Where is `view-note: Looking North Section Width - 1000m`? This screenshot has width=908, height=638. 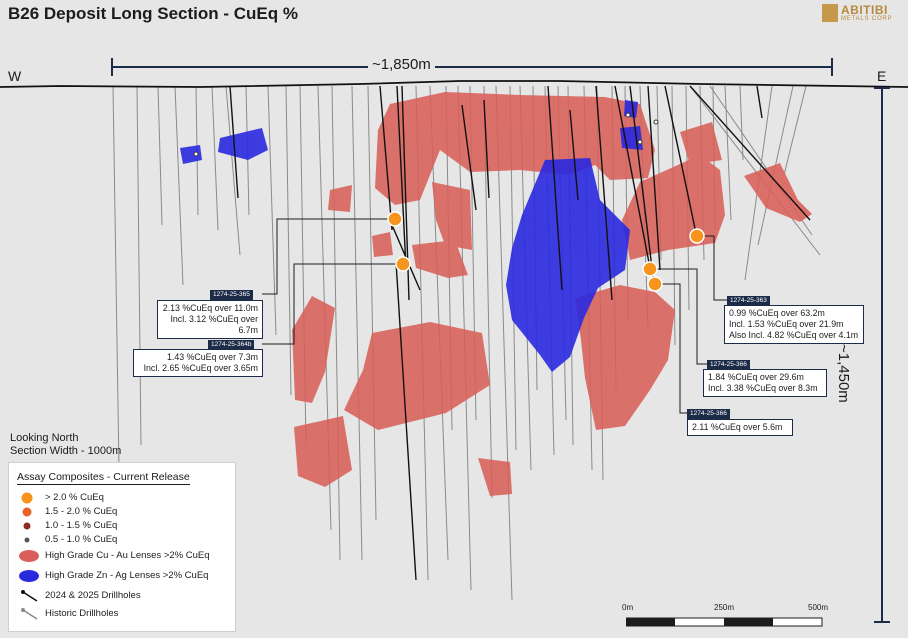 view-note: Looking North Section Width - 1000m is located at coordinates (65, 445).